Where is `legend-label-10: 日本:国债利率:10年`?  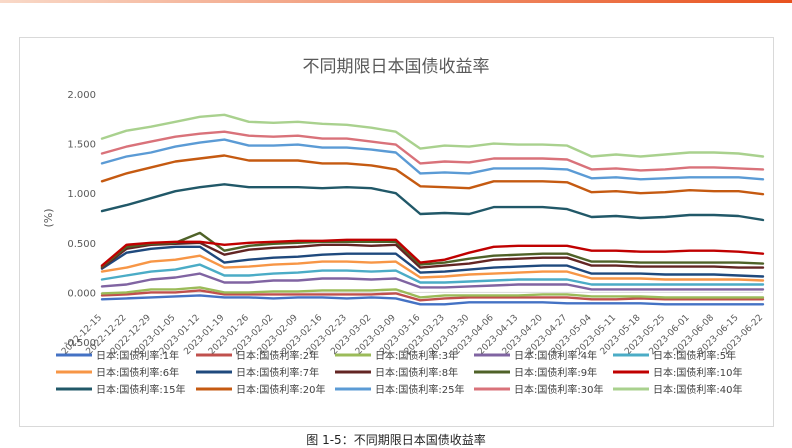
legend-label-10: 日本:国债利率:10年 is located at coordinates (697, 372).